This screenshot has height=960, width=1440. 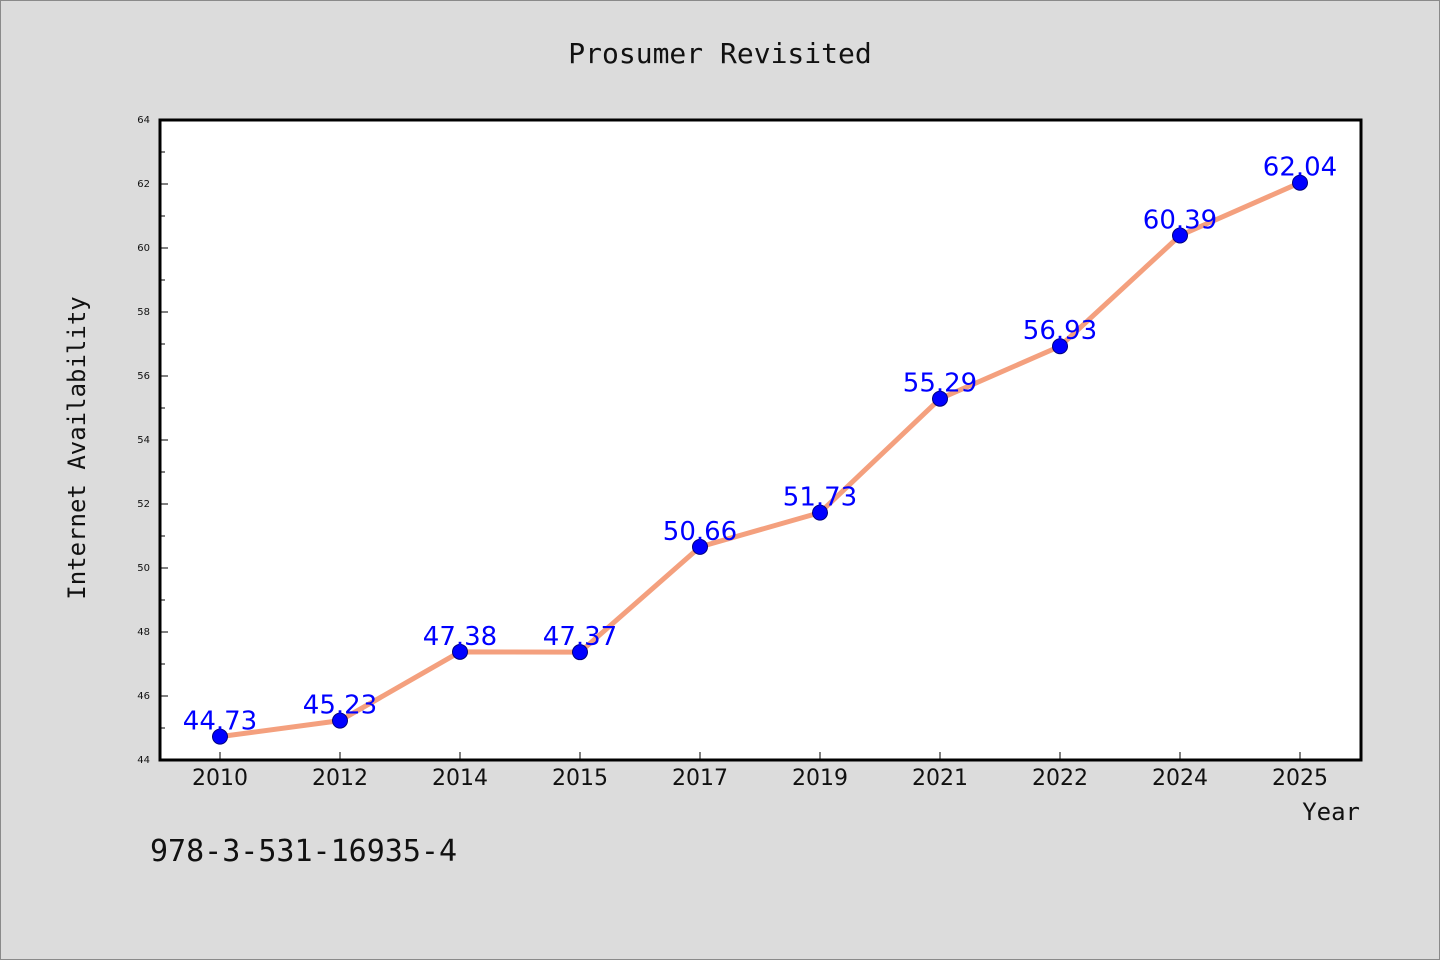 I want to click on y-tick-label: 46, so click(x=143, y=696).